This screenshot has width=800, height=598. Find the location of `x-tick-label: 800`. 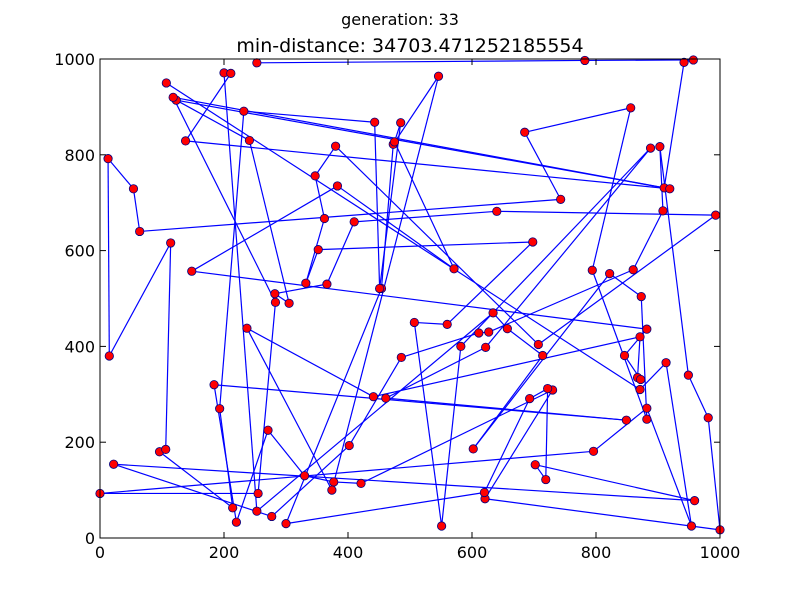

x-tick-label: 800 is located at coordinates (596, 552).